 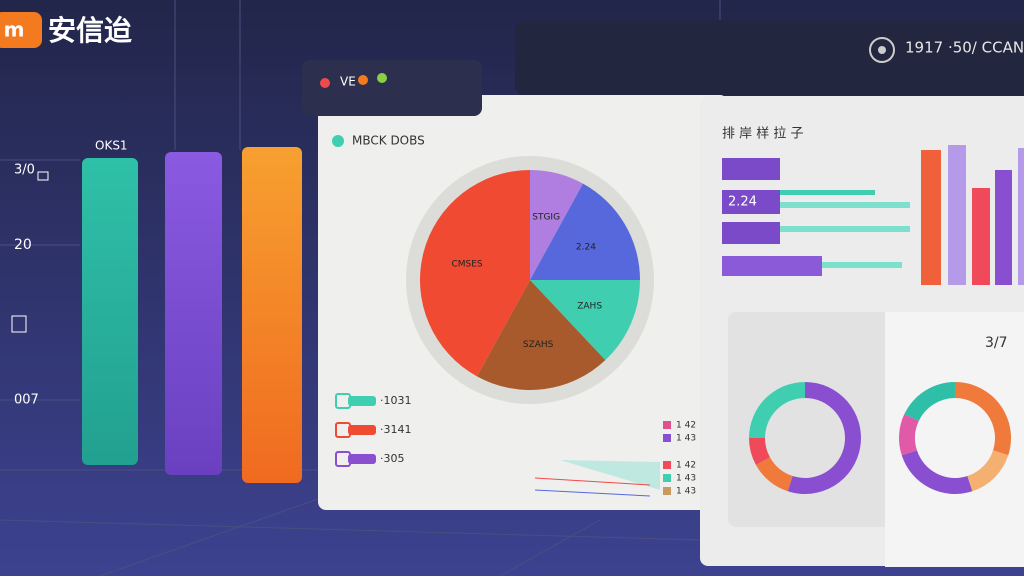 What do you see at coordinates (586, 247) in the screenshot?
I see `slice-label: 2.24` at bounding box center [586, 247].